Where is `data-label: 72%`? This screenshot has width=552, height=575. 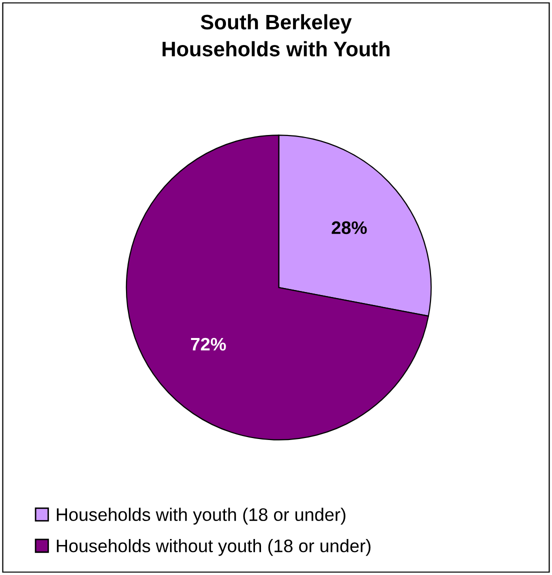 data-label: 72% is located at coordinates (208, 344).